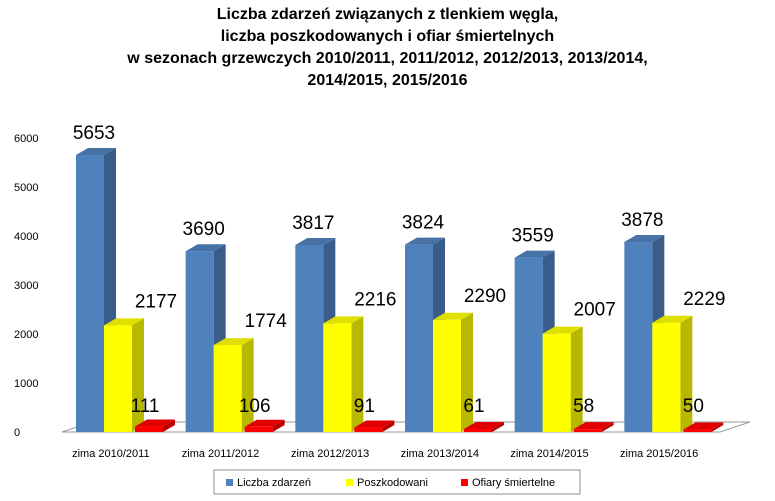  Describe the element at coordinates (642, 220) in the screenshot. I see `data-label: 3878` at that location.